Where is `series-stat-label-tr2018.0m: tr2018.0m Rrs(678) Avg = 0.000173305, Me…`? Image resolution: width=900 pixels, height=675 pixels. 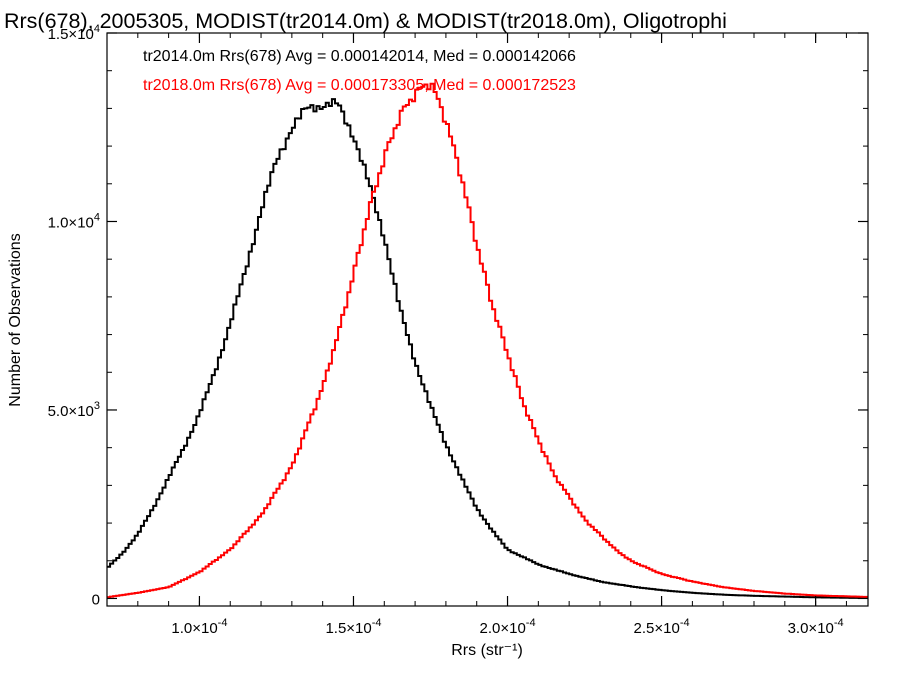
series-stat-label-tr2018.0m: tr2018.0m Rrs(678) Avg = 0.000173305, Me… is located at coordinates (359, 85).